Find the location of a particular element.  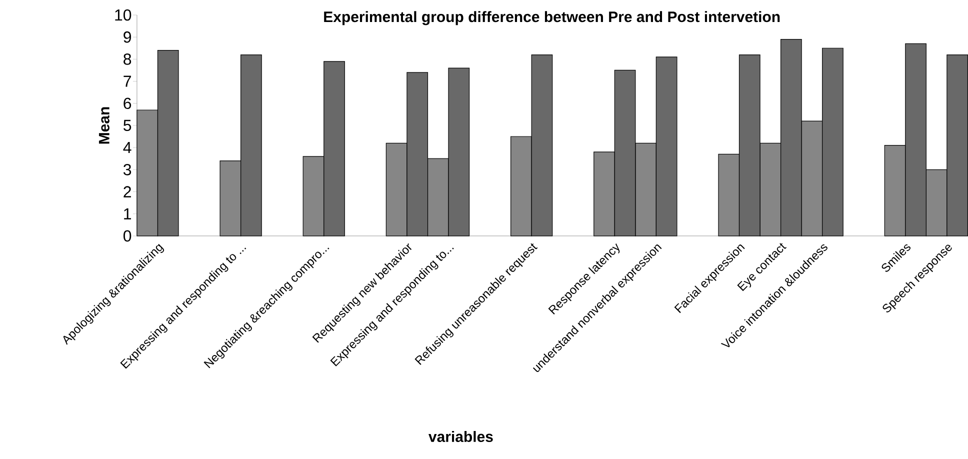

y-tick-label: 9 is located at coordinates (128, 37).